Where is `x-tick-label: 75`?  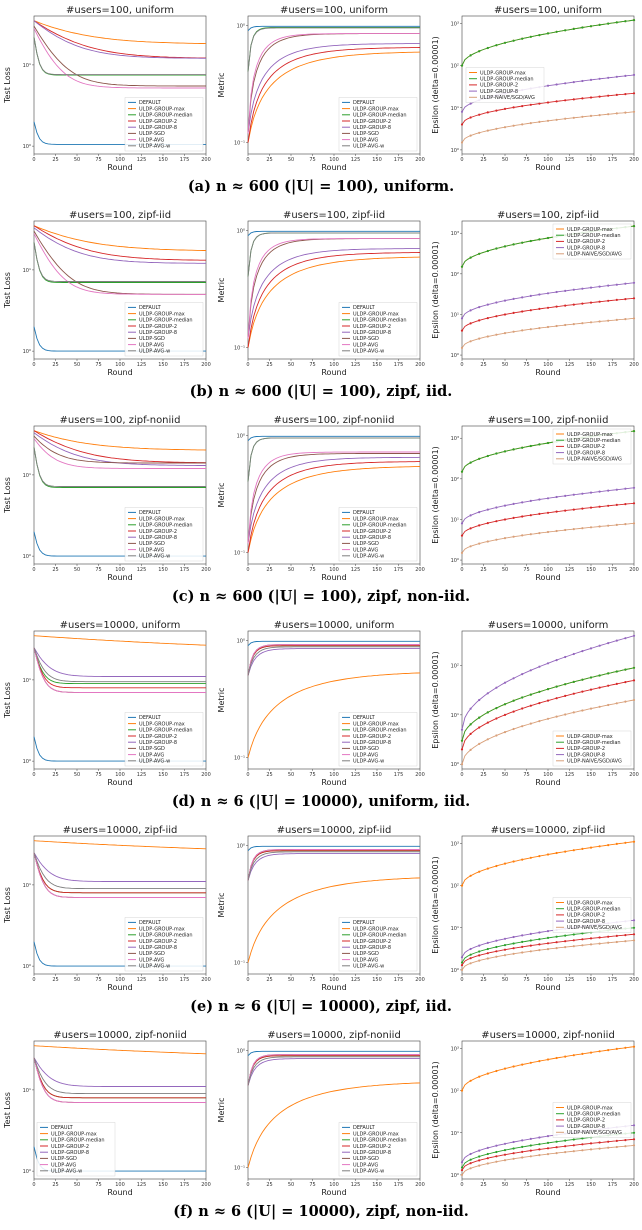
x-tick-label: 75 is located at coordinates (526, 365).